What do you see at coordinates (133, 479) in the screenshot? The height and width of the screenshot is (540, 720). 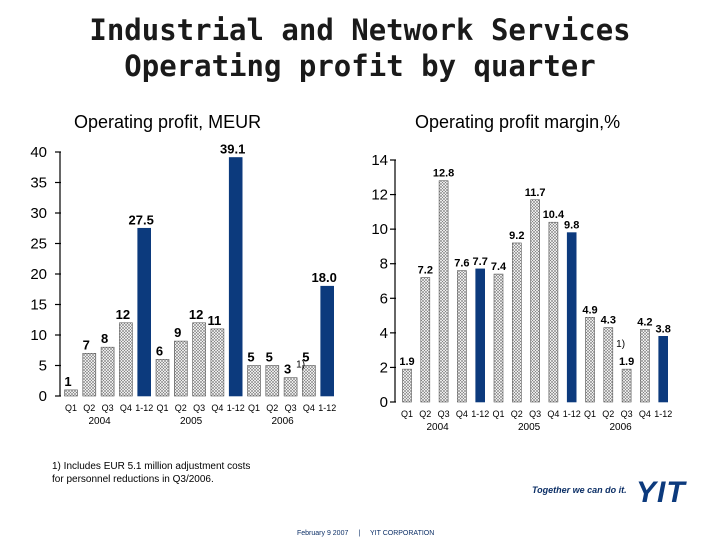 I see `footnote-line-2: for personnel reductions in Q3/2006.` at bounding box center [133, 479].